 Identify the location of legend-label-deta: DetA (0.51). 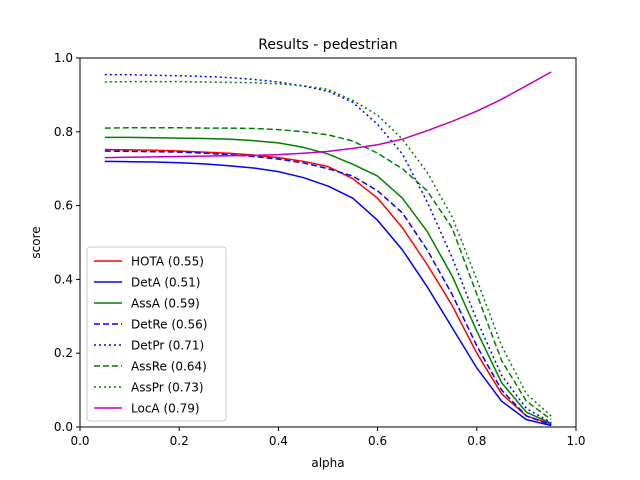
(165, 283).